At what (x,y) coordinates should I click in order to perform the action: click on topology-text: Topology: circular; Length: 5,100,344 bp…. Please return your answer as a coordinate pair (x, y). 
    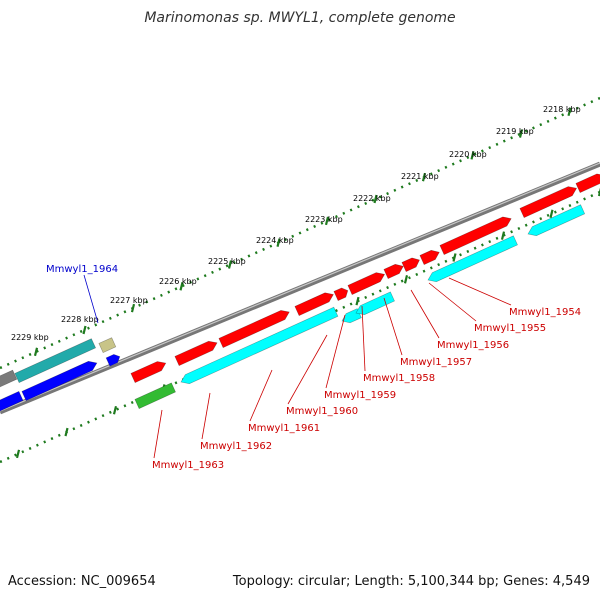
    Looking at the image, I should click on (411, 581).